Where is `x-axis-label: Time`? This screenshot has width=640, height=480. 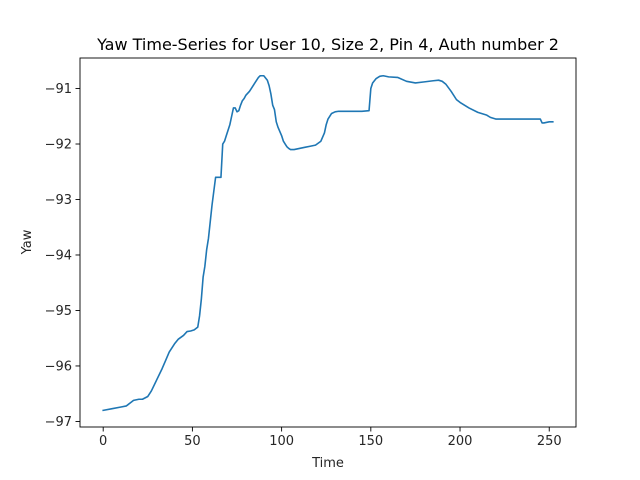 x-axis-label: Time is located at coordinates (327, 463).